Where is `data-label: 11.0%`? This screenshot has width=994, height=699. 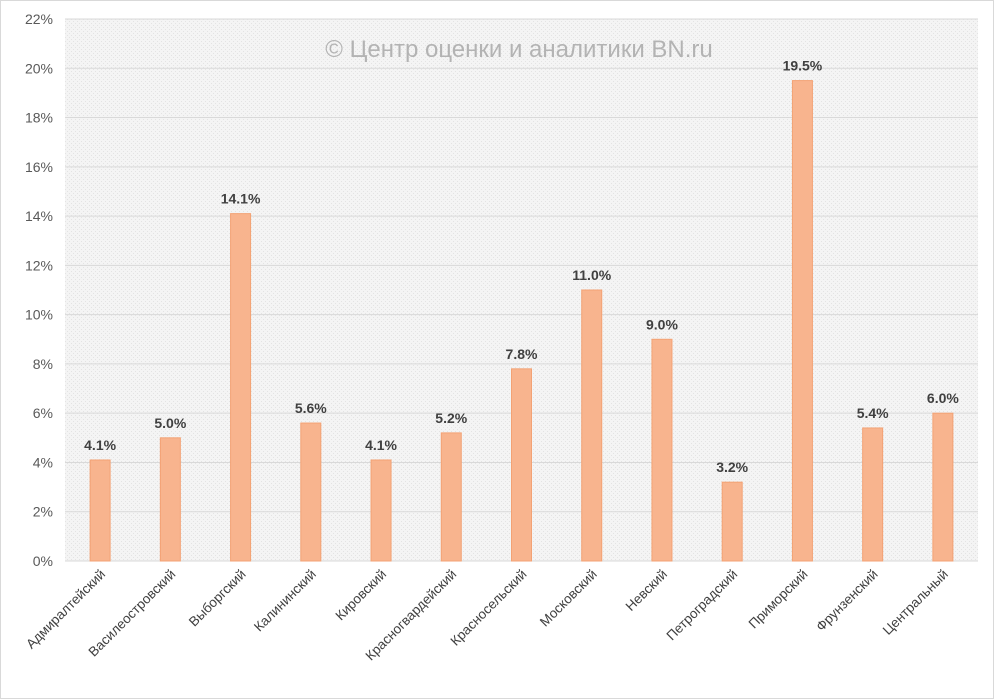 data-label: 11.0% is located at coordinates (591, 275).